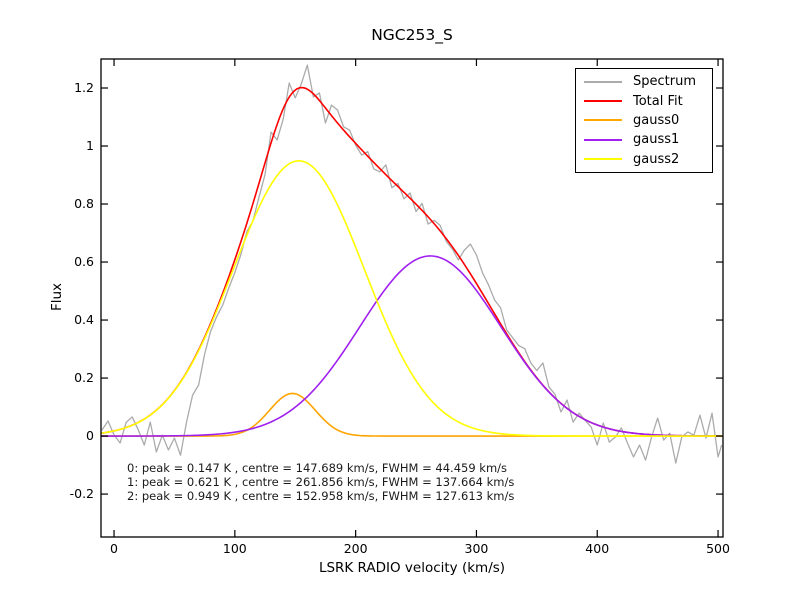  I want to click on legend-label-spectrum: Spectrum, so click(664, 82).